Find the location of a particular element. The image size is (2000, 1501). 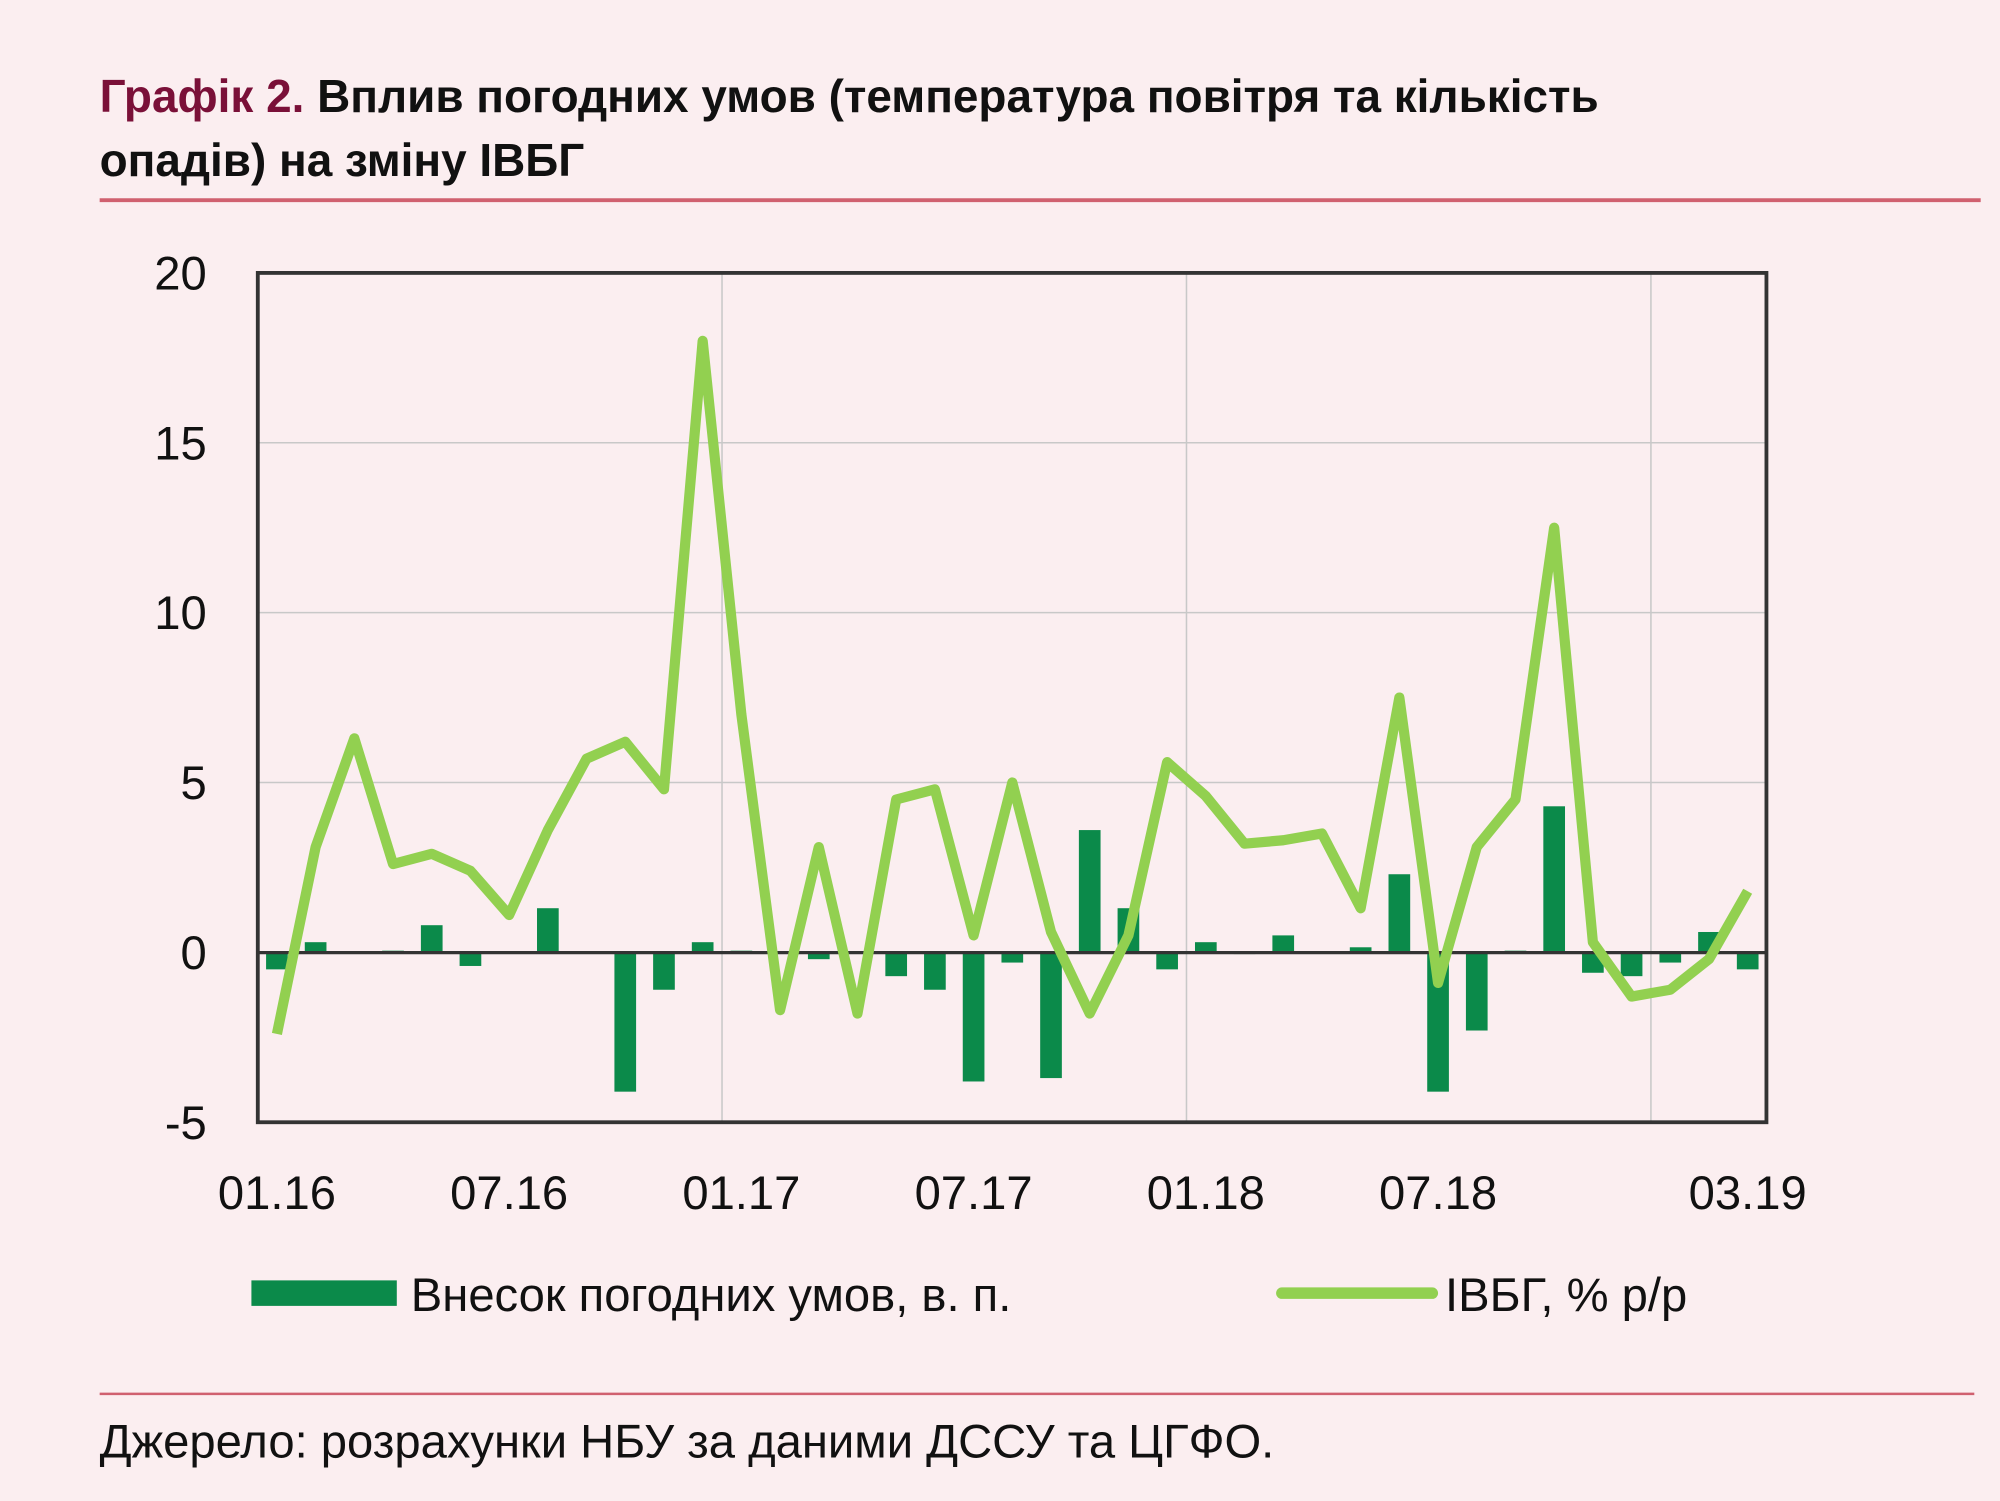

bar-10.17 is located at coordinates (1089, 891).